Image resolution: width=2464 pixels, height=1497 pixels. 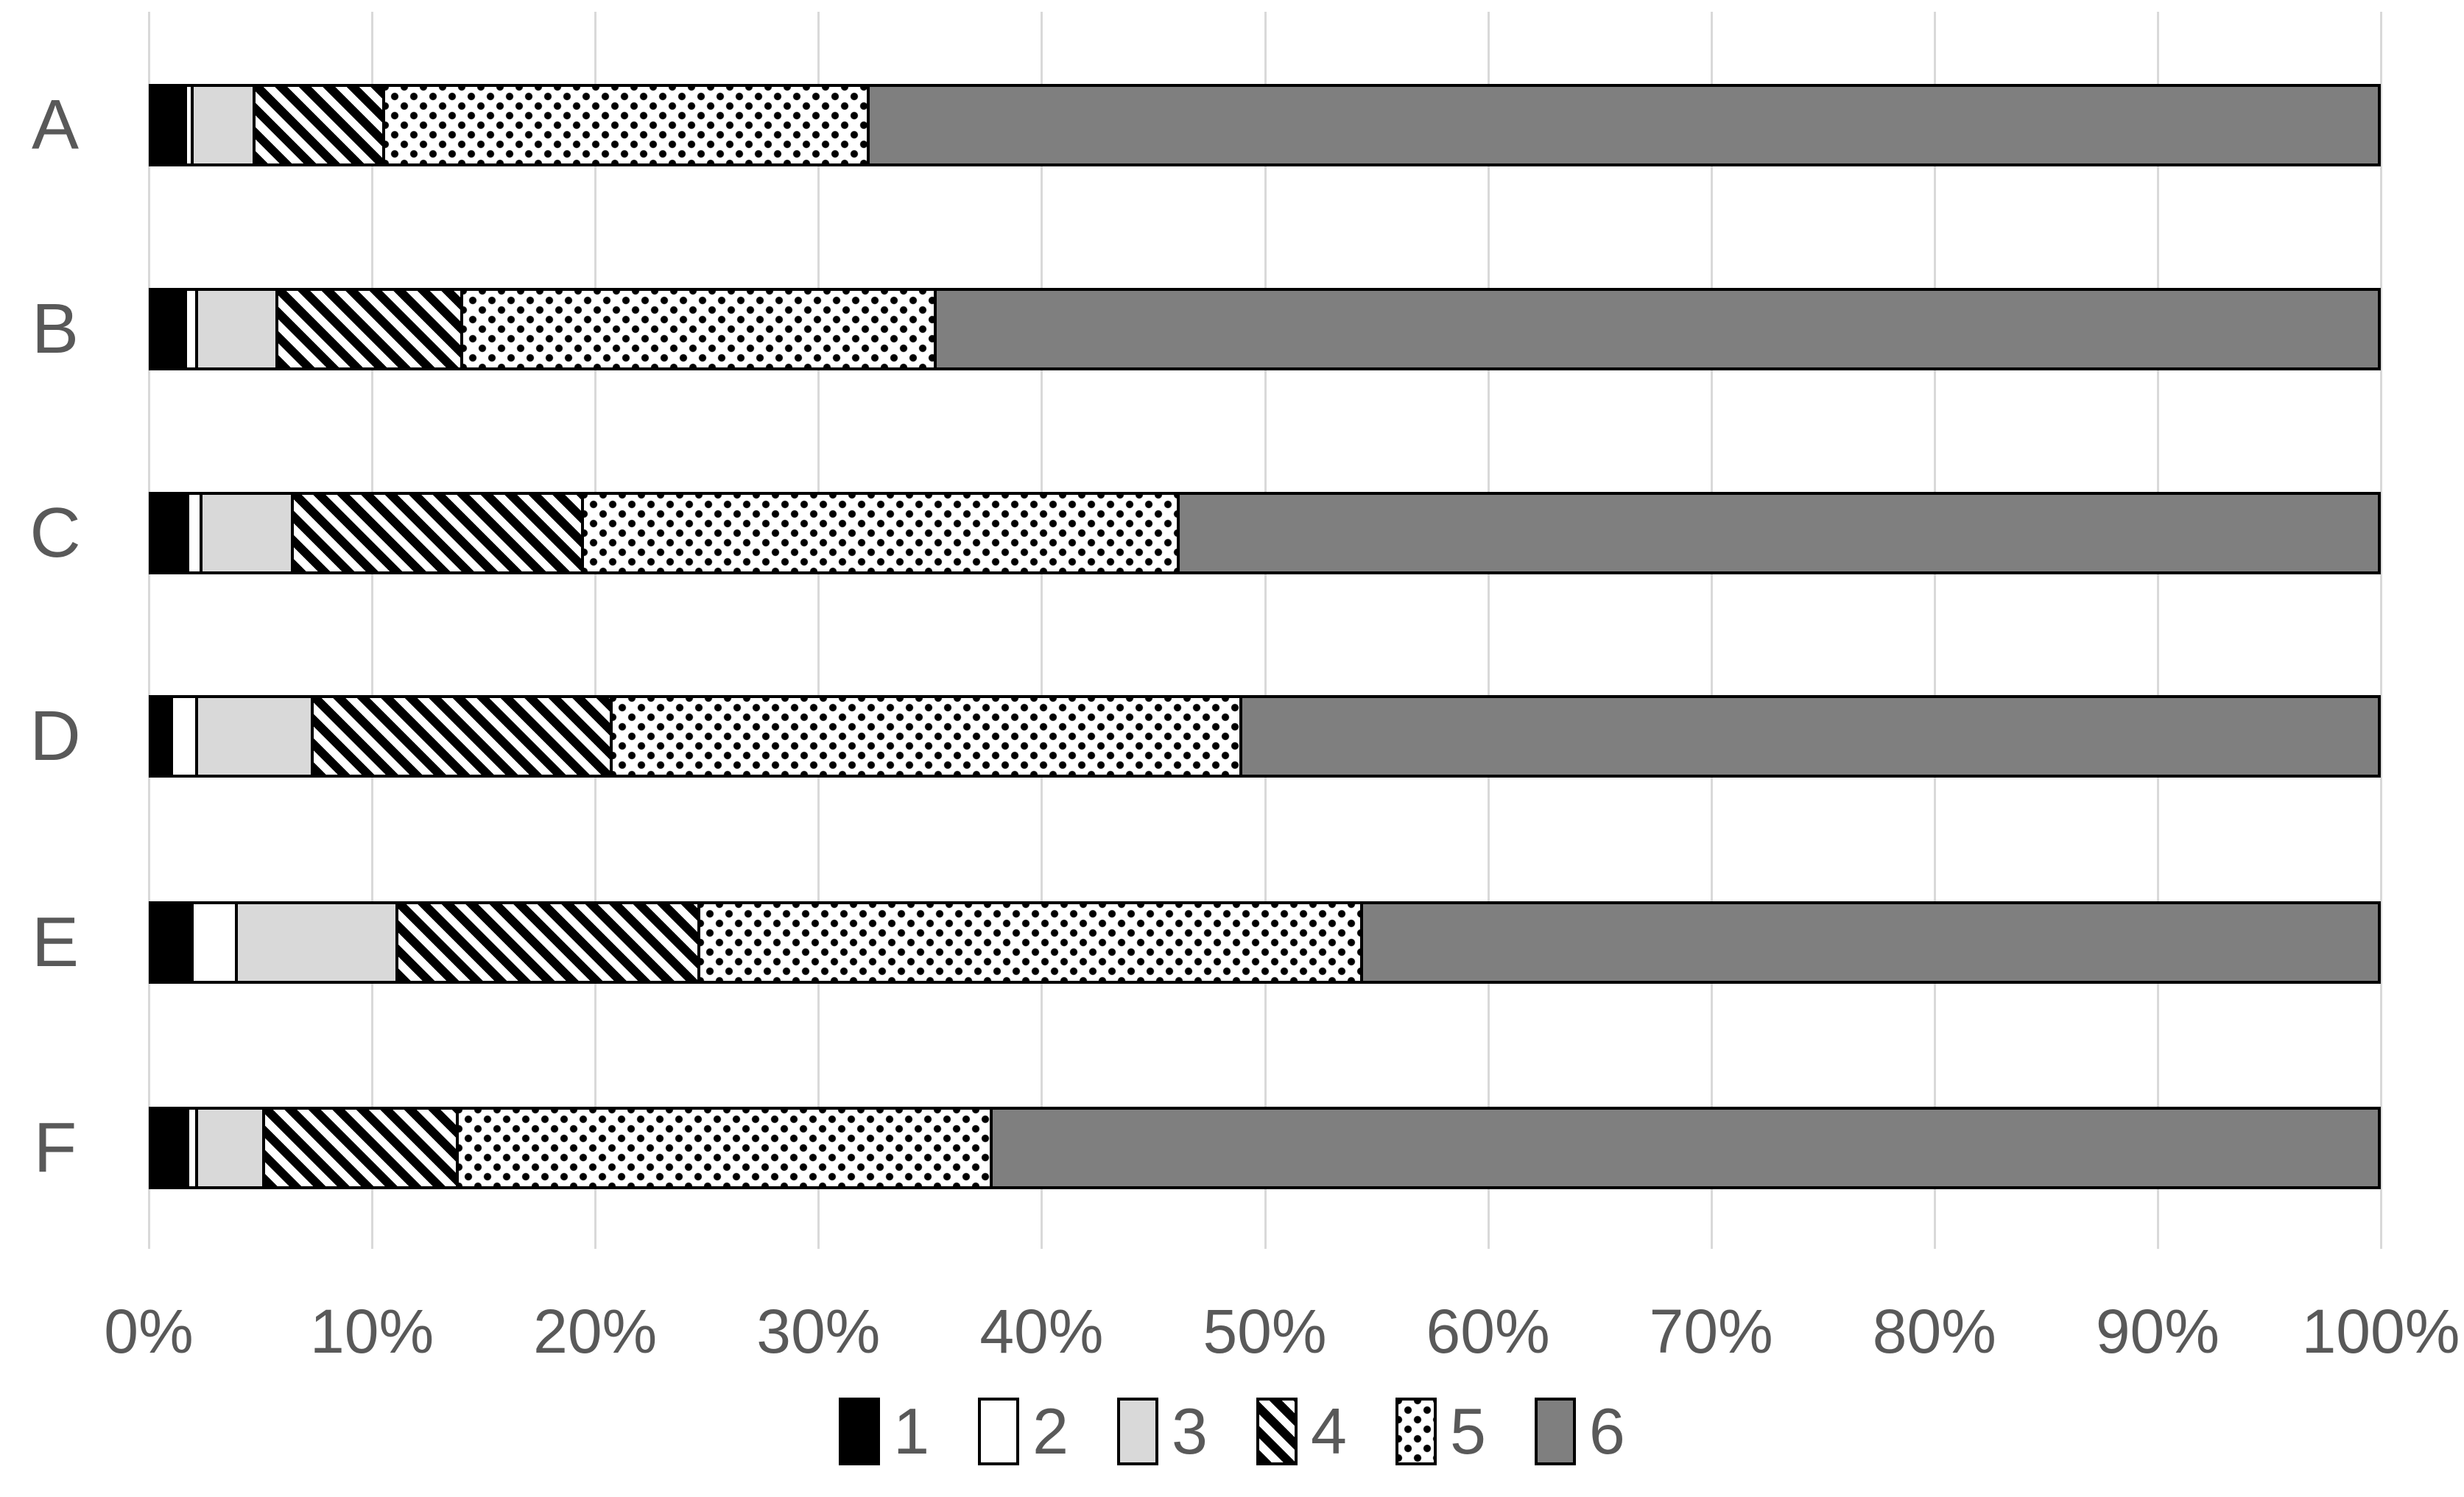 What do you see at coordinates (1579, 1431) in the screenshot?
I see `legend-item-6: 6` at bounding box center [1579, 1431].